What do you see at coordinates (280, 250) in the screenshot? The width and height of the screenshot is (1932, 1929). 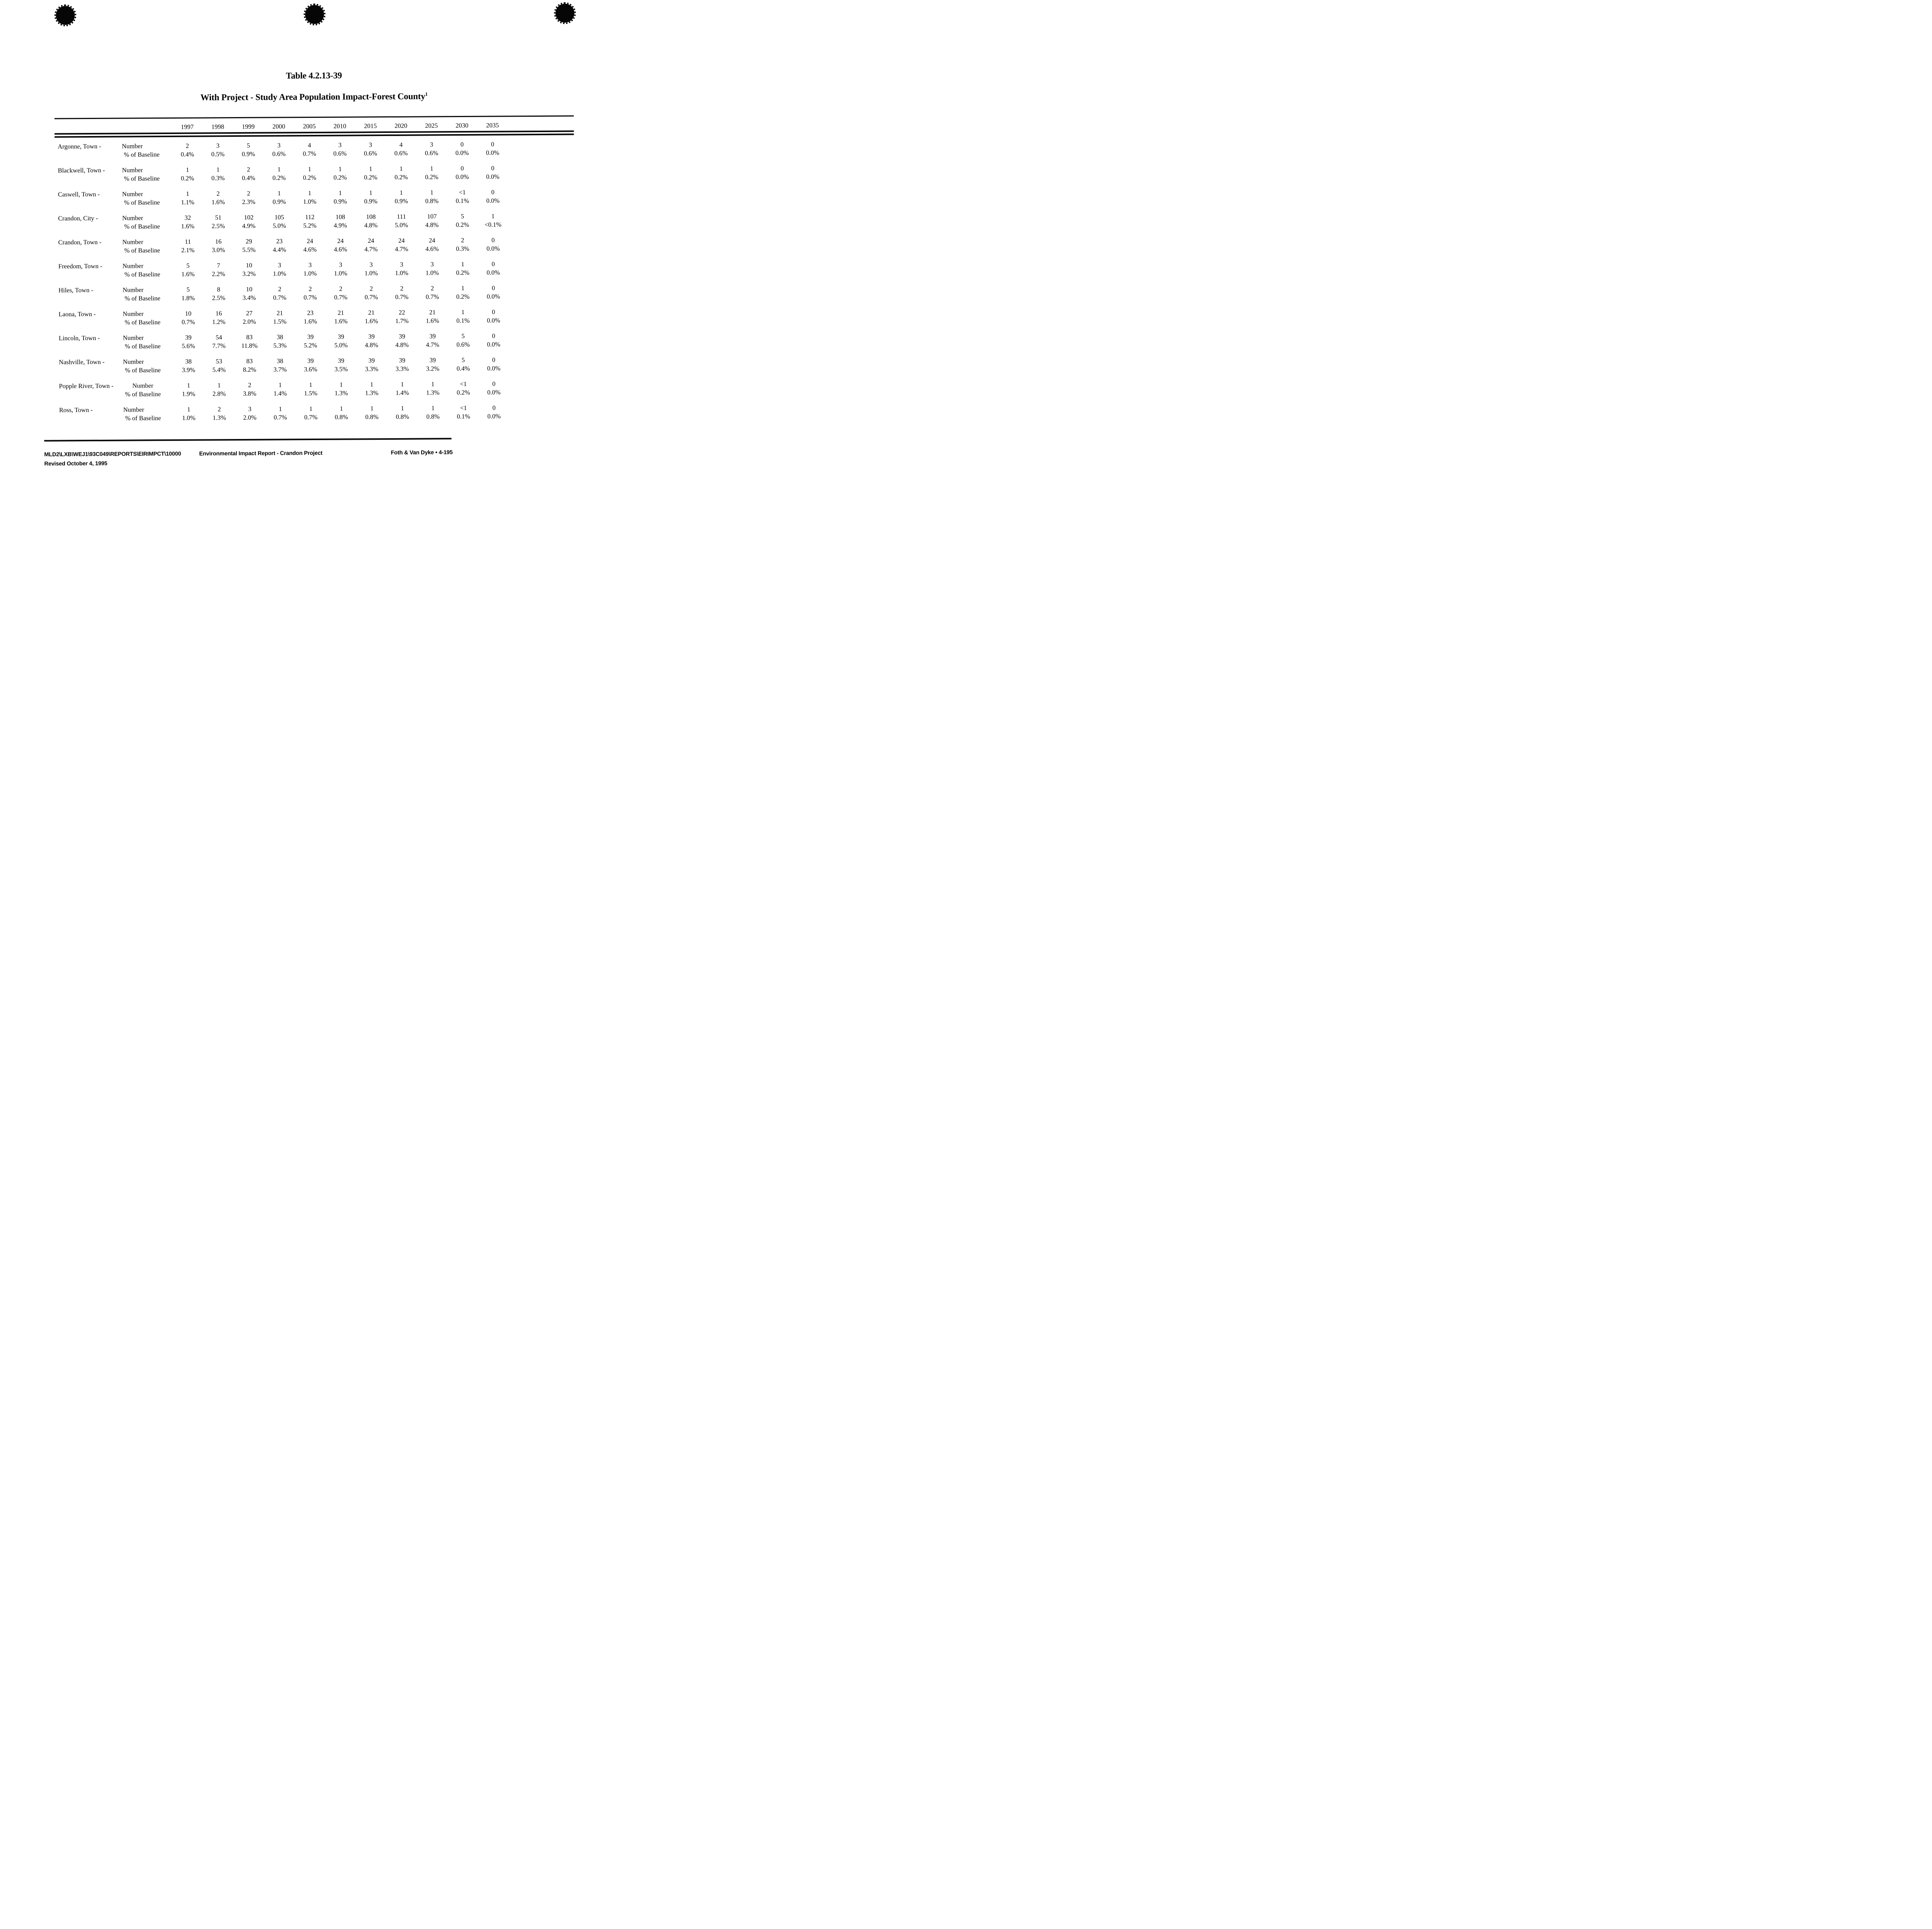 I see `pct-value: 4.4%` at bounding box center [280, 250].